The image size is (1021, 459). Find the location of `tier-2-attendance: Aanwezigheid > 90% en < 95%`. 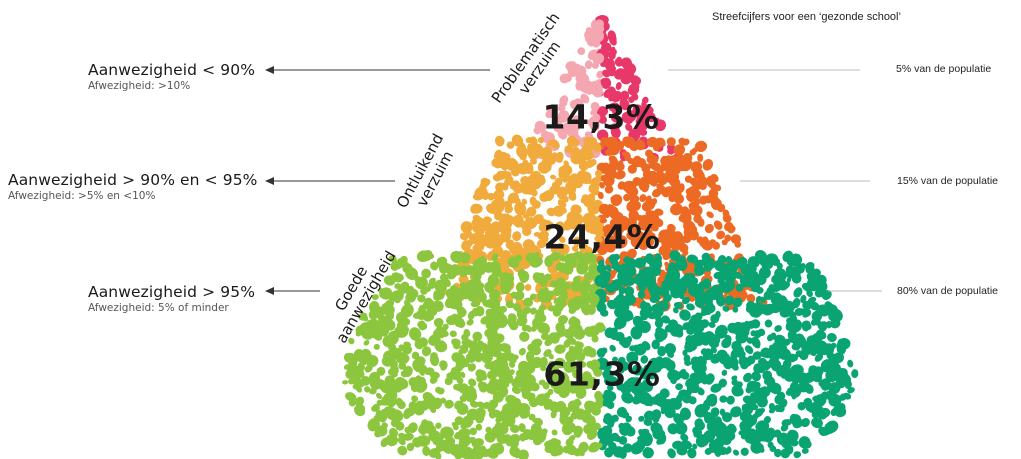

tier-2-attendance: Aanwezigheid > 90% en < 95% is located at coordinates (133, 180).